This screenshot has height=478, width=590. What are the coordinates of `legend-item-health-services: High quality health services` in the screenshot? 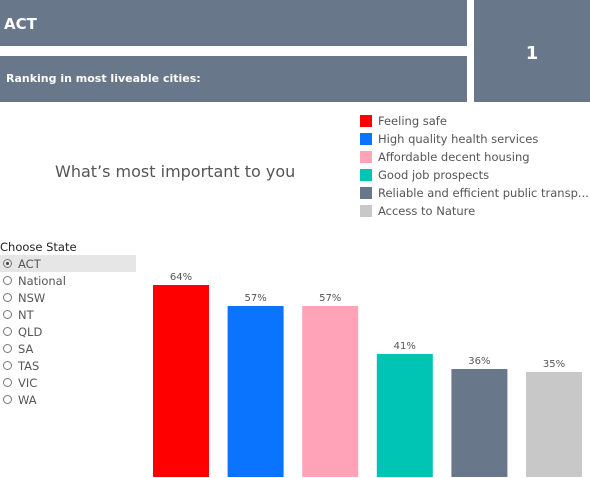 It's located at (475, 139).